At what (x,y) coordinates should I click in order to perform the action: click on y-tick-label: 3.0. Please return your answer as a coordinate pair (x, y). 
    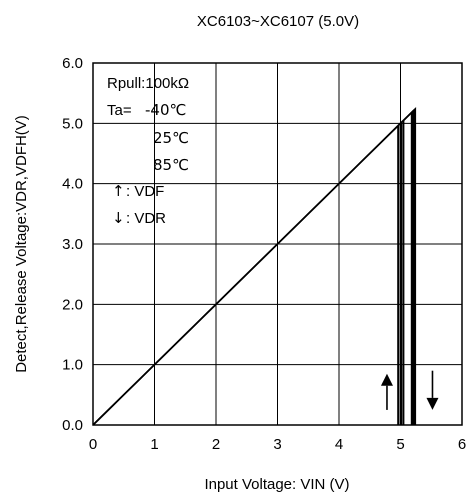
    Looking at the image, I should click on (72, 244).